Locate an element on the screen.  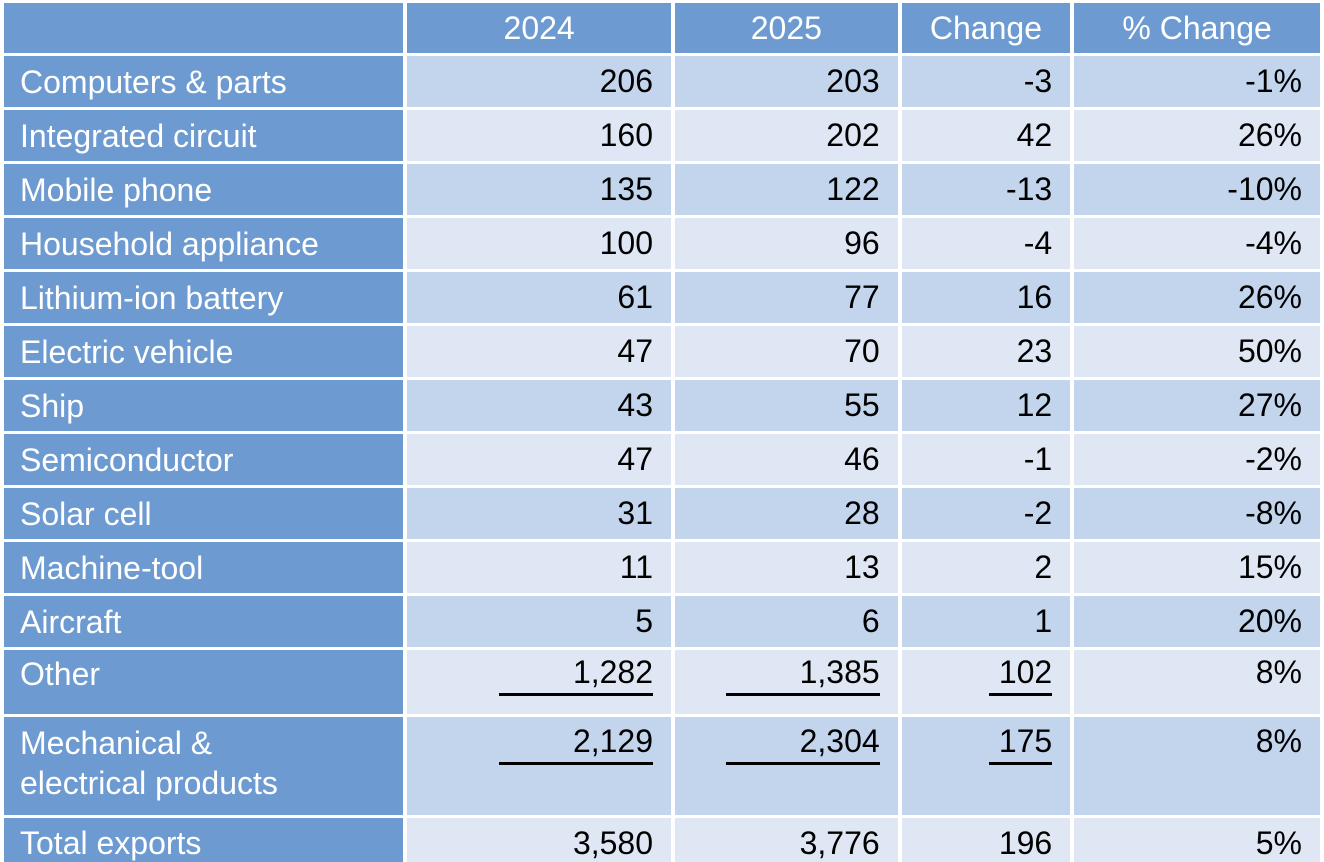
underlined-value: 1,385 is located at coordinates (802, 675).